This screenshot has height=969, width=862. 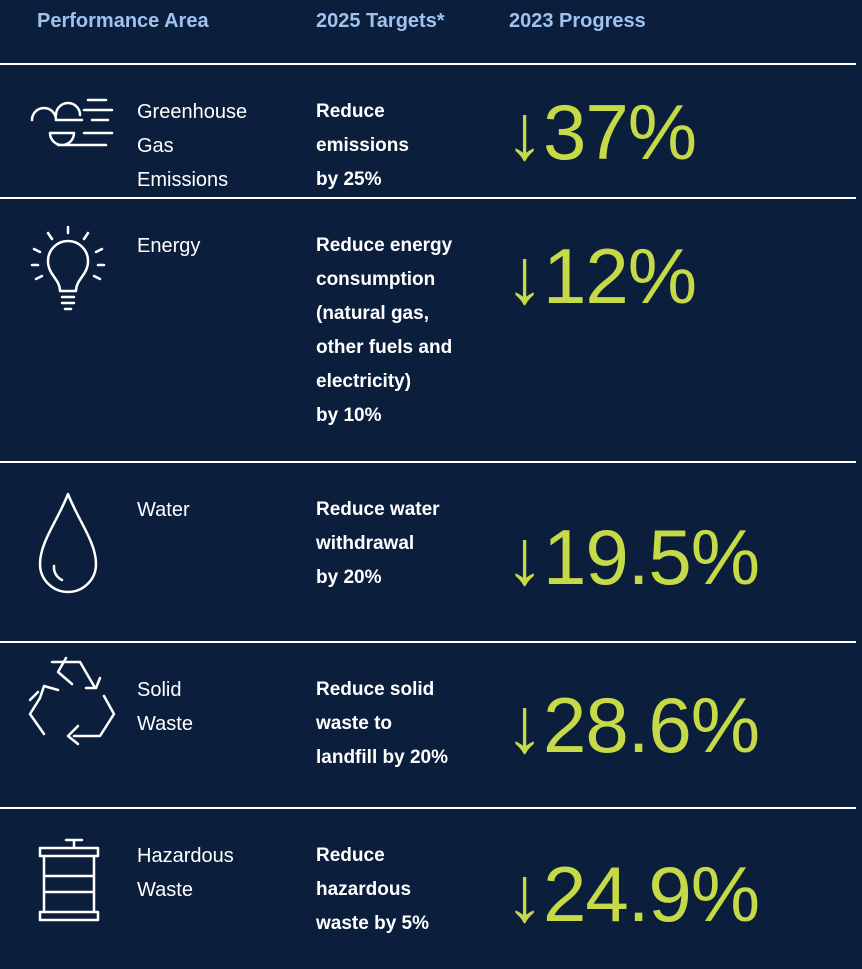 What do you see at coordinates (384, 245) in the screenshot?
I see `target-line: Reduce energy` at bounding box center [384, 245].